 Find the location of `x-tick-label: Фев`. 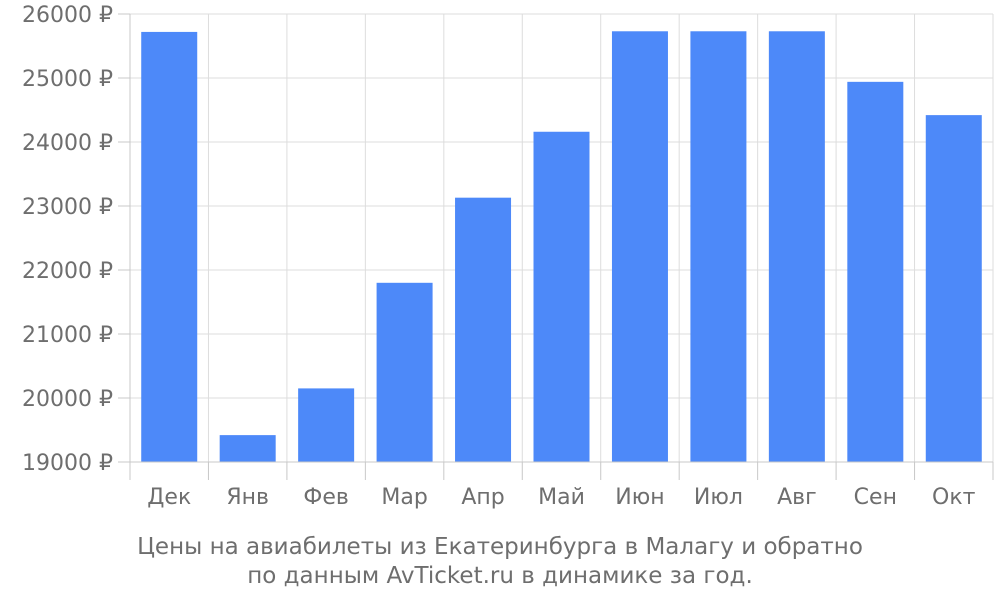

x-tick-label: Фев is located at coordinates (325, 497).